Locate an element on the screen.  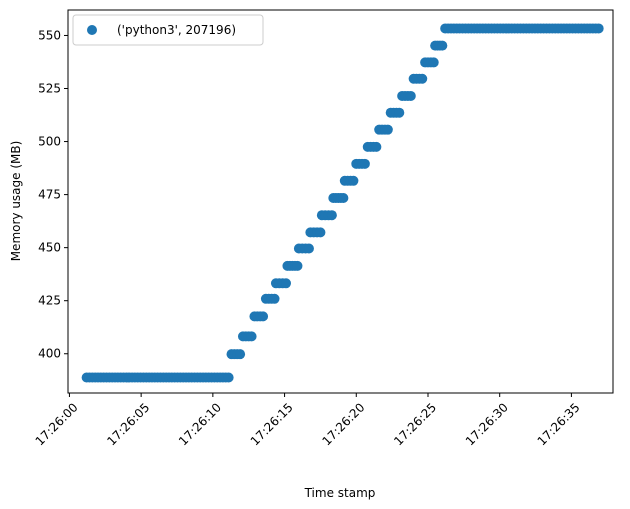
y-tick-label-450: 450 is located at coordinates (49, 248).